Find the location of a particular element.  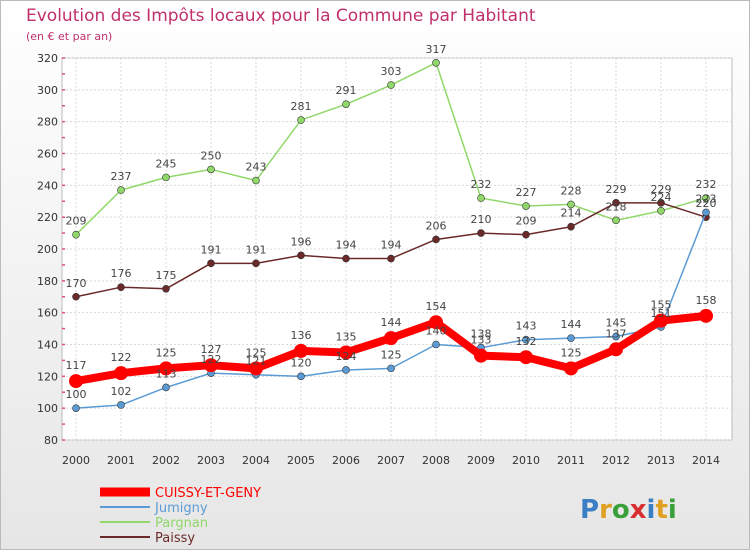

data-point-cuissy-et-geny-2011 is located at coordinates (571, 368).